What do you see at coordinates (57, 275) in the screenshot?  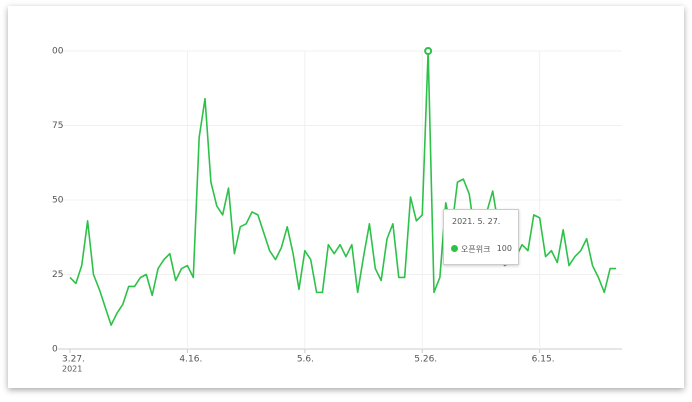 I see `y-tick-label: 25` at bounding box center [57, 275].